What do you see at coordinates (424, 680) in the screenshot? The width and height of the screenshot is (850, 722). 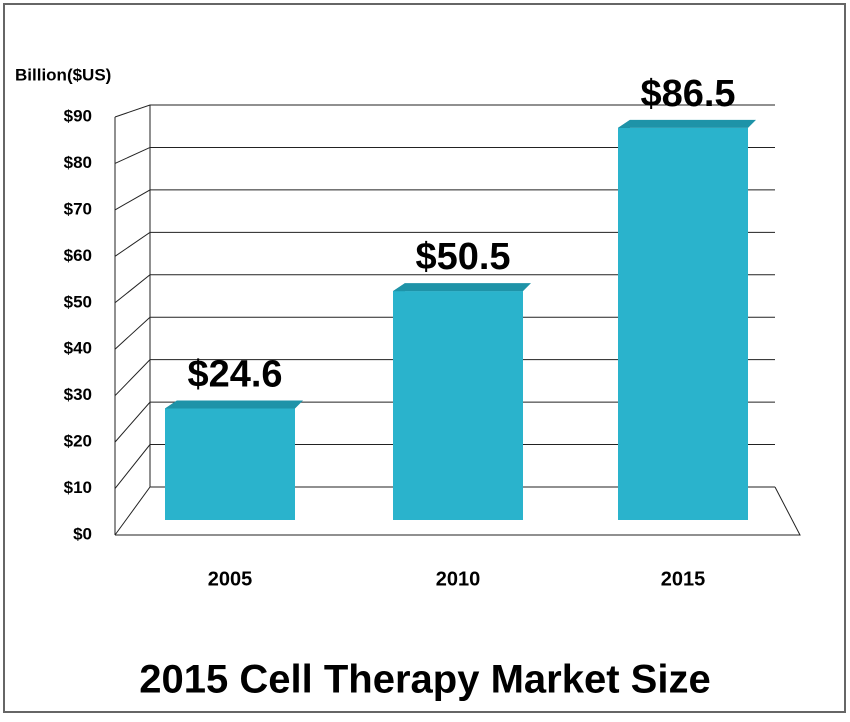 I see `chart-title: 2015 Cell Therapy Market Size` at bounding box center [424, 680].